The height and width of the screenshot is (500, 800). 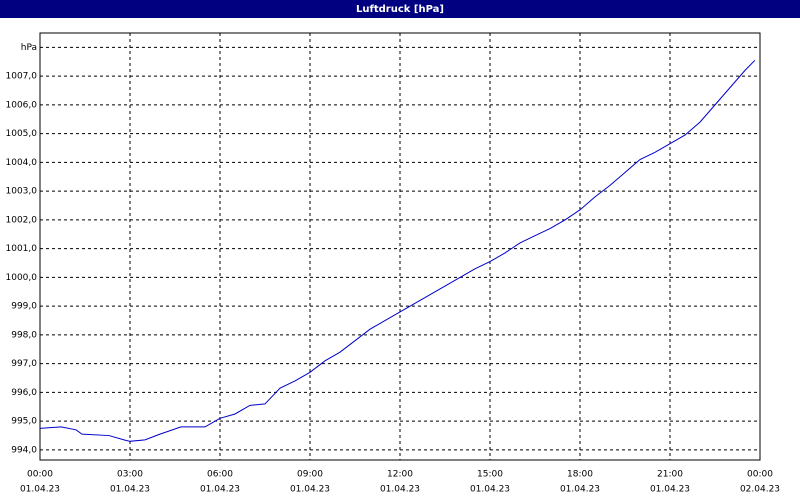 I want to click on x-tick-date: 02.04.23, so click(x=760, y=490).